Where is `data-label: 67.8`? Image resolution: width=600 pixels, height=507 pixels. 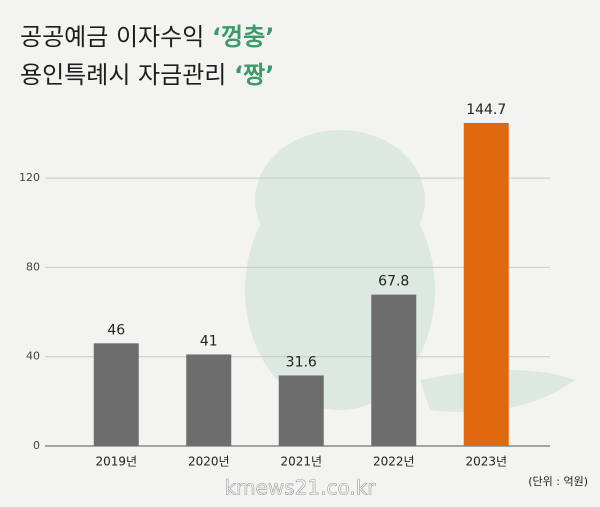
data-label: 67.8 is located at coordinates (393, 282).